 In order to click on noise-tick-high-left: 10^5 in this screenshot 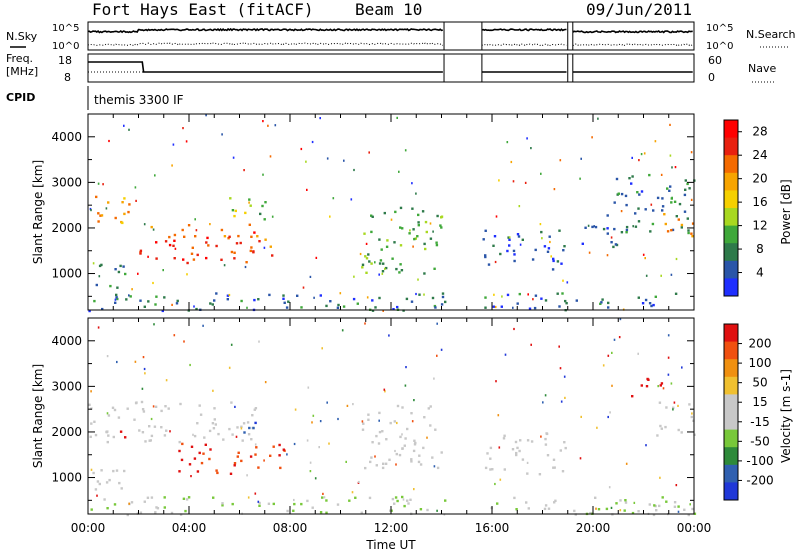, I will do `click(65, 28)`.